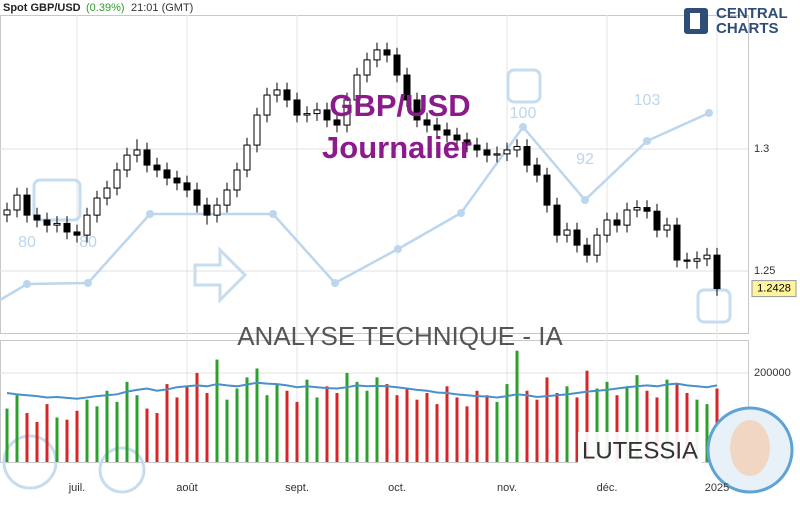  Describe the element at coordinates (162, 8) in the screenshot. I see `time: 21:01 (GMT)` at that location.